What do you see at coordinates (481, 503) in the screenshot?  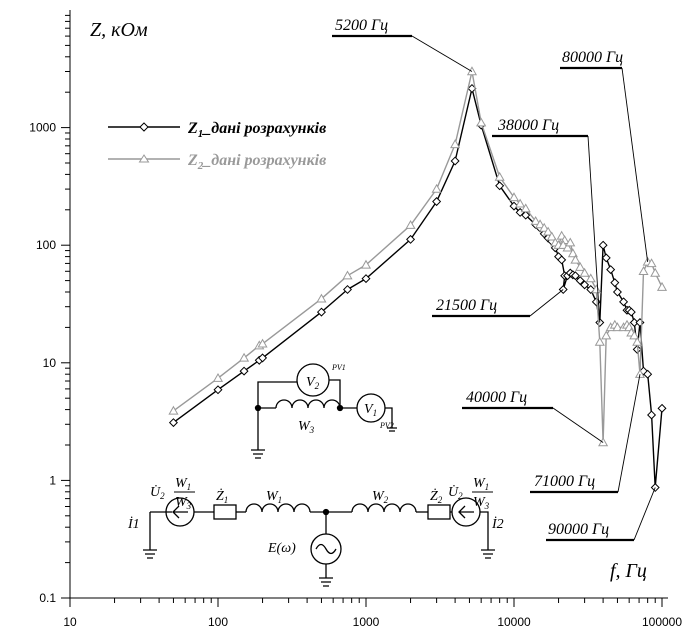 I see `source-right-ratio-den: W3` at bounding box center [481, 503].